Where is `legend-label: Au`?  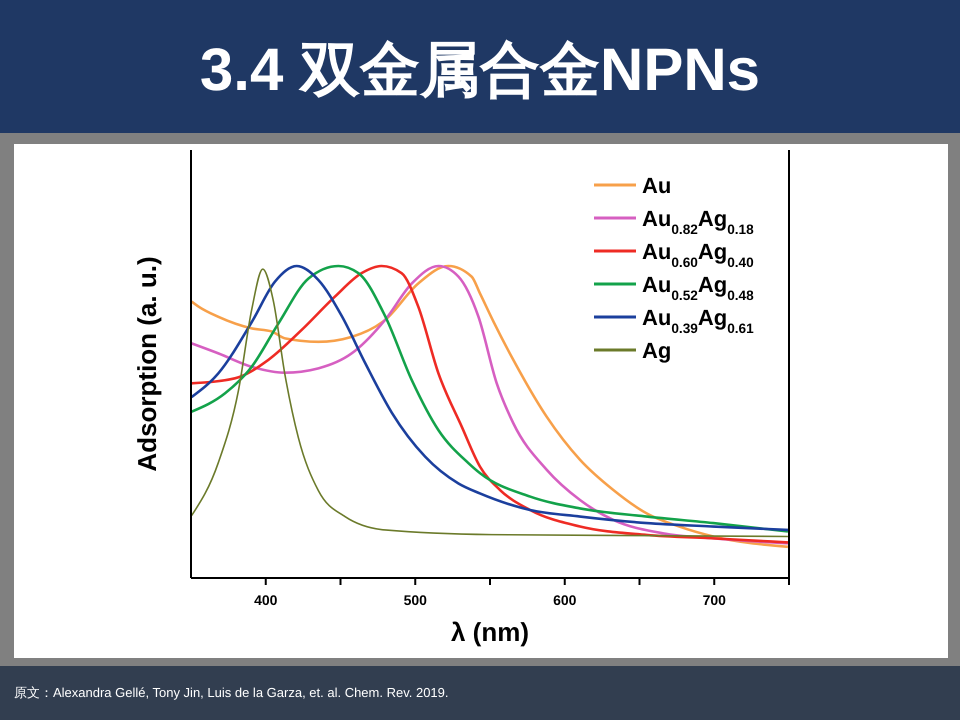 legend-label: Au is located at coordinates (657, 185).